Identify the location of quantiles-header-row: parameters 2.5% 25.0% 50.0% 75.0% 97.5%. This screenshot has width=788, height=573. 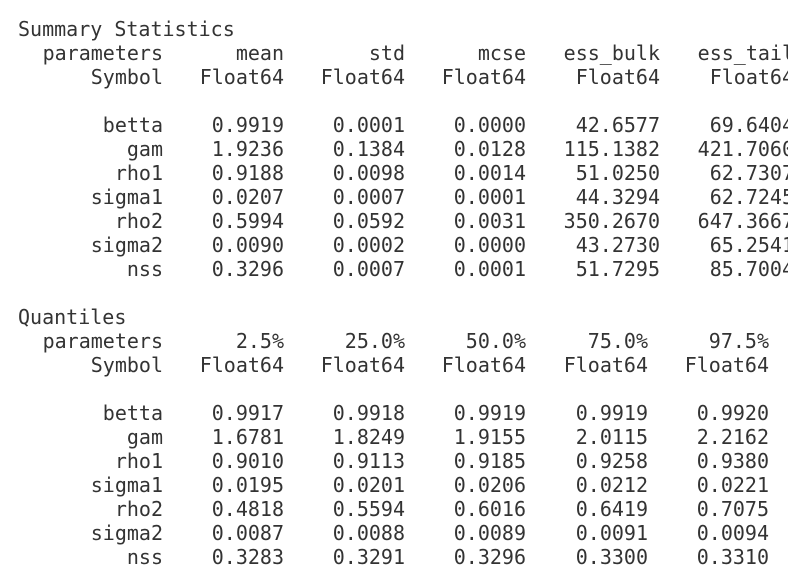
(393, 341).